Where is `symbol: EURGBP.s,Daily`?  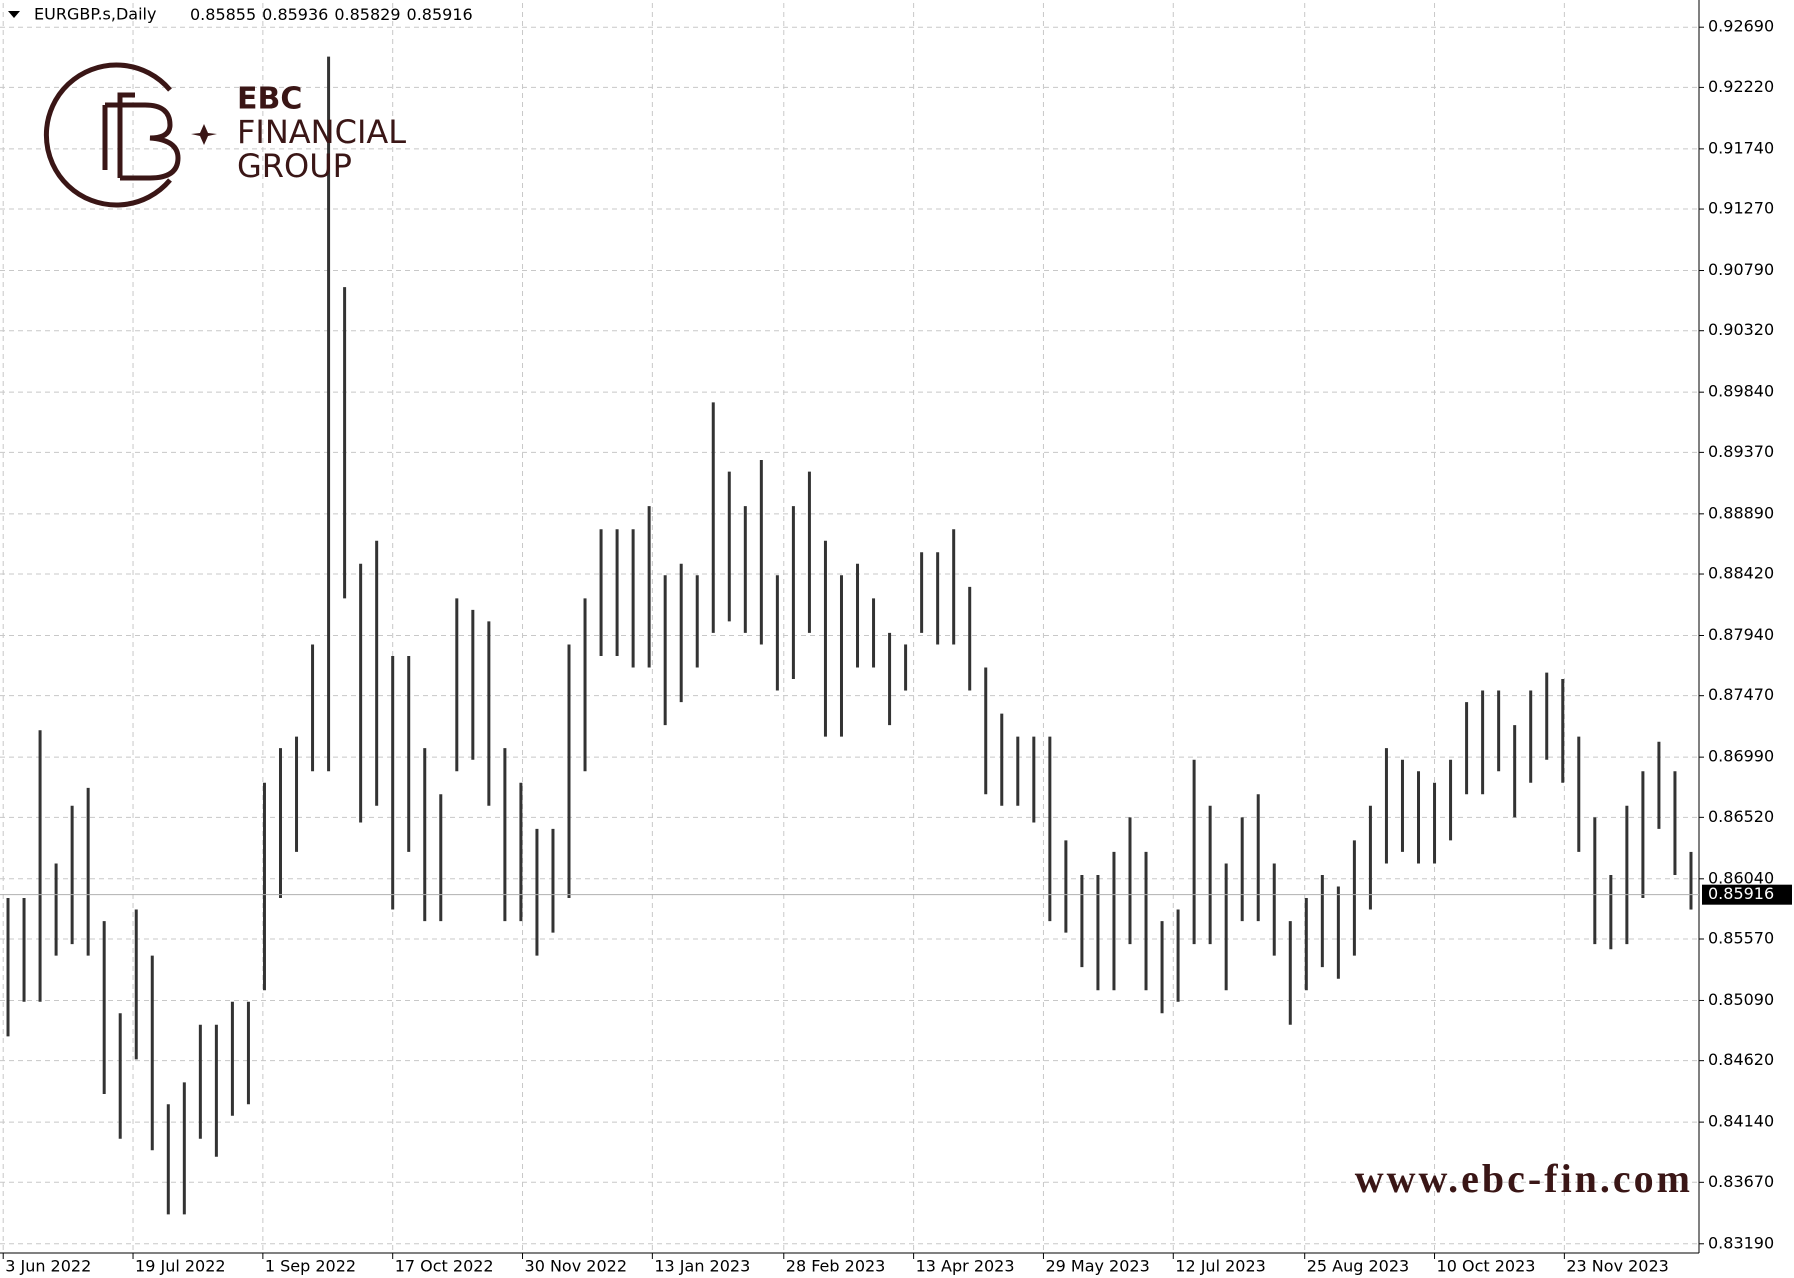
symbol: EURGBP.s,Daily is located at coordinates (95, 14).